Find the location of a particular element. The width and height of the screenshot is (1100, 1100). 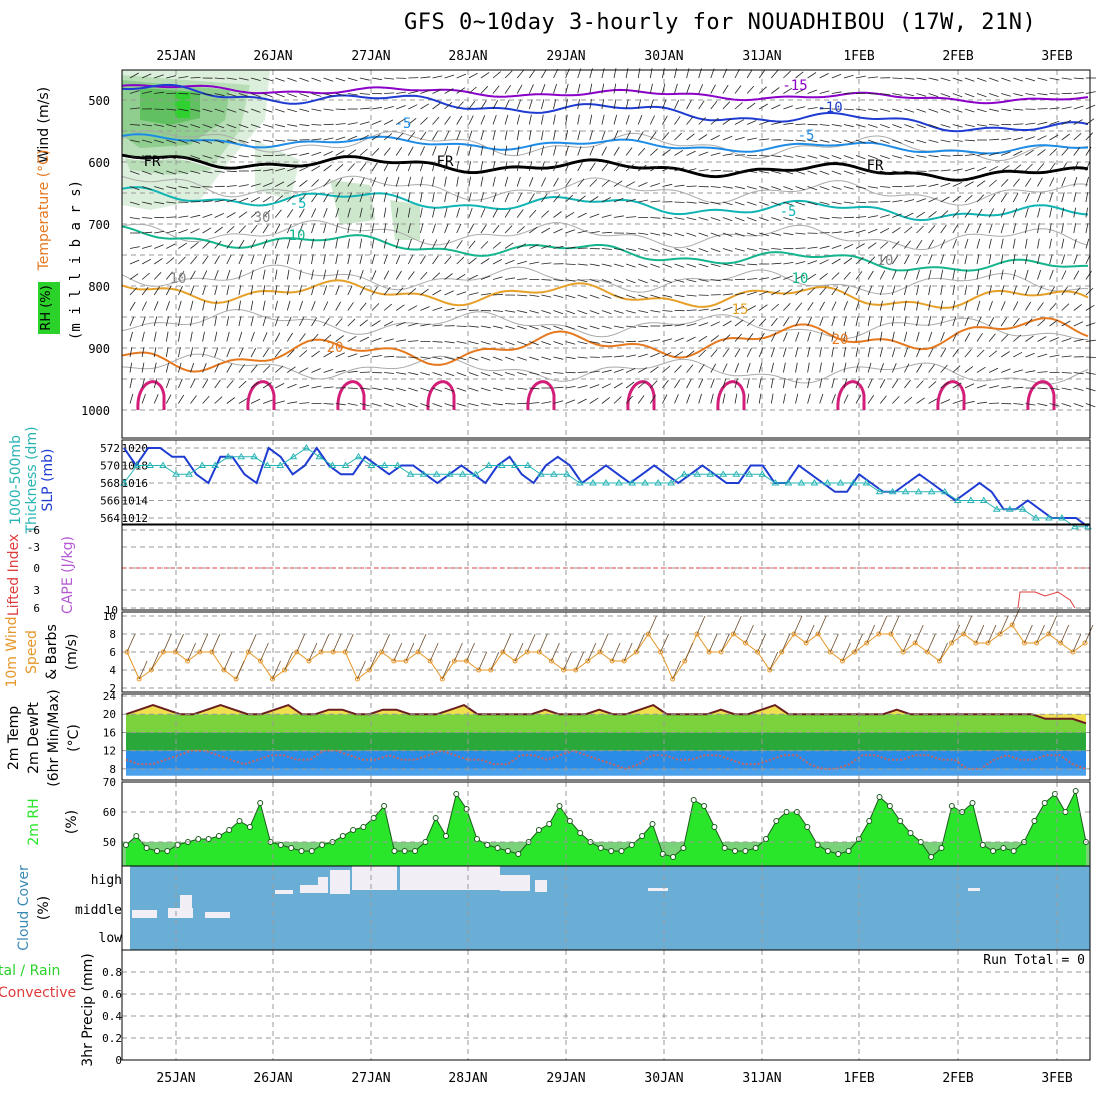

temp-label-3: (6hr Min/Max) is located at coordinates (54, 737).